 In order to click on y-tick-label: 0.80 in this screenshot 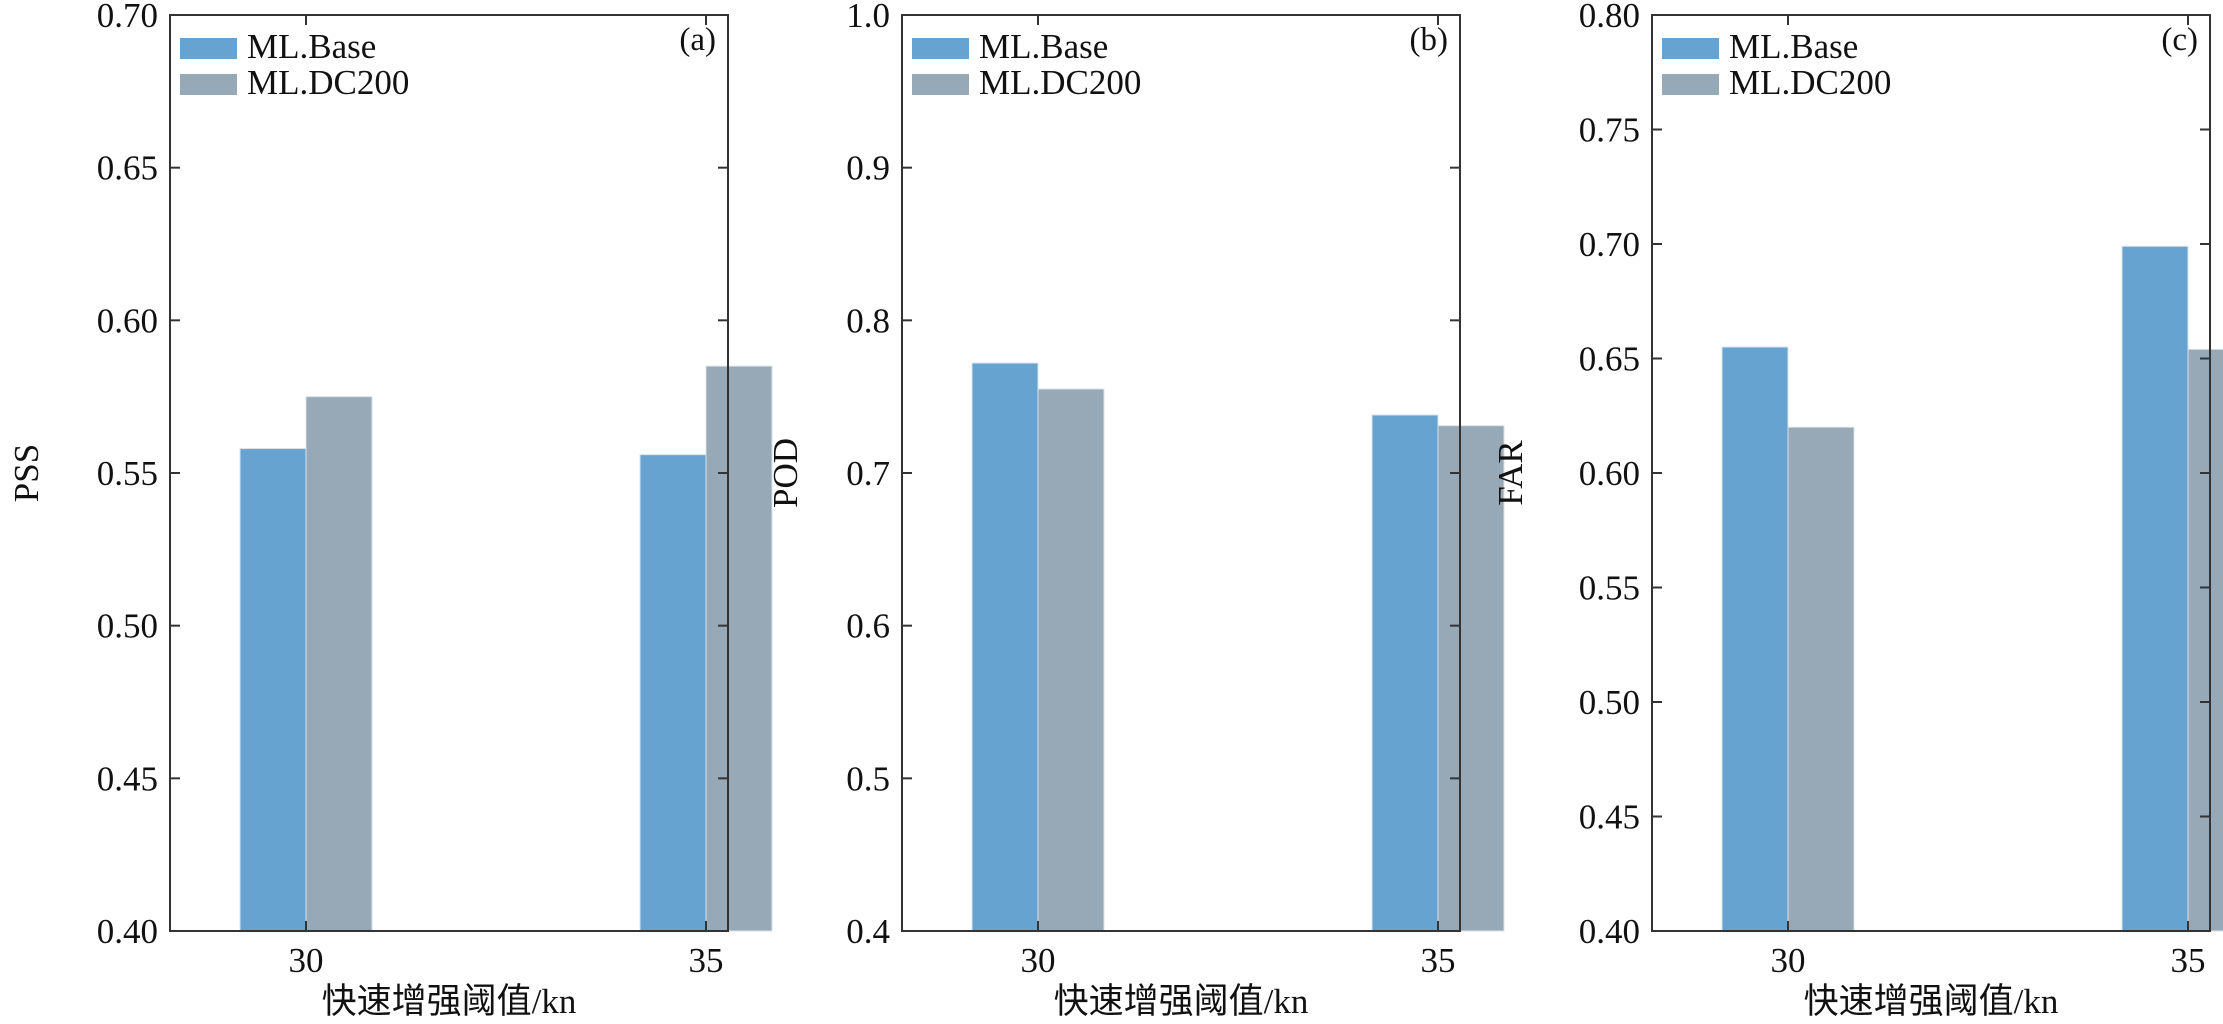, I will do `click(1609, 17)`.